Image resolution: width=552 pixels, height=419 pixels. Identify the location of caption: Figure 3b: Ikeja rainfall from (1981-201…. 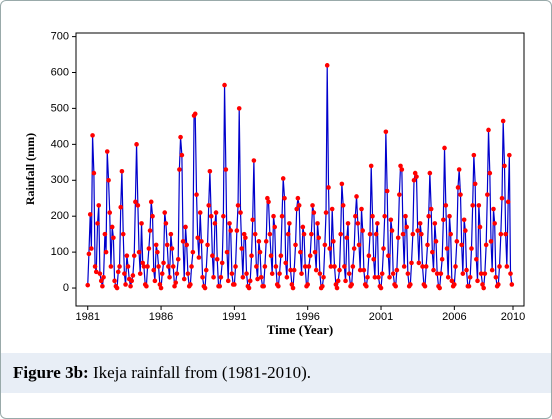
(276, 373).